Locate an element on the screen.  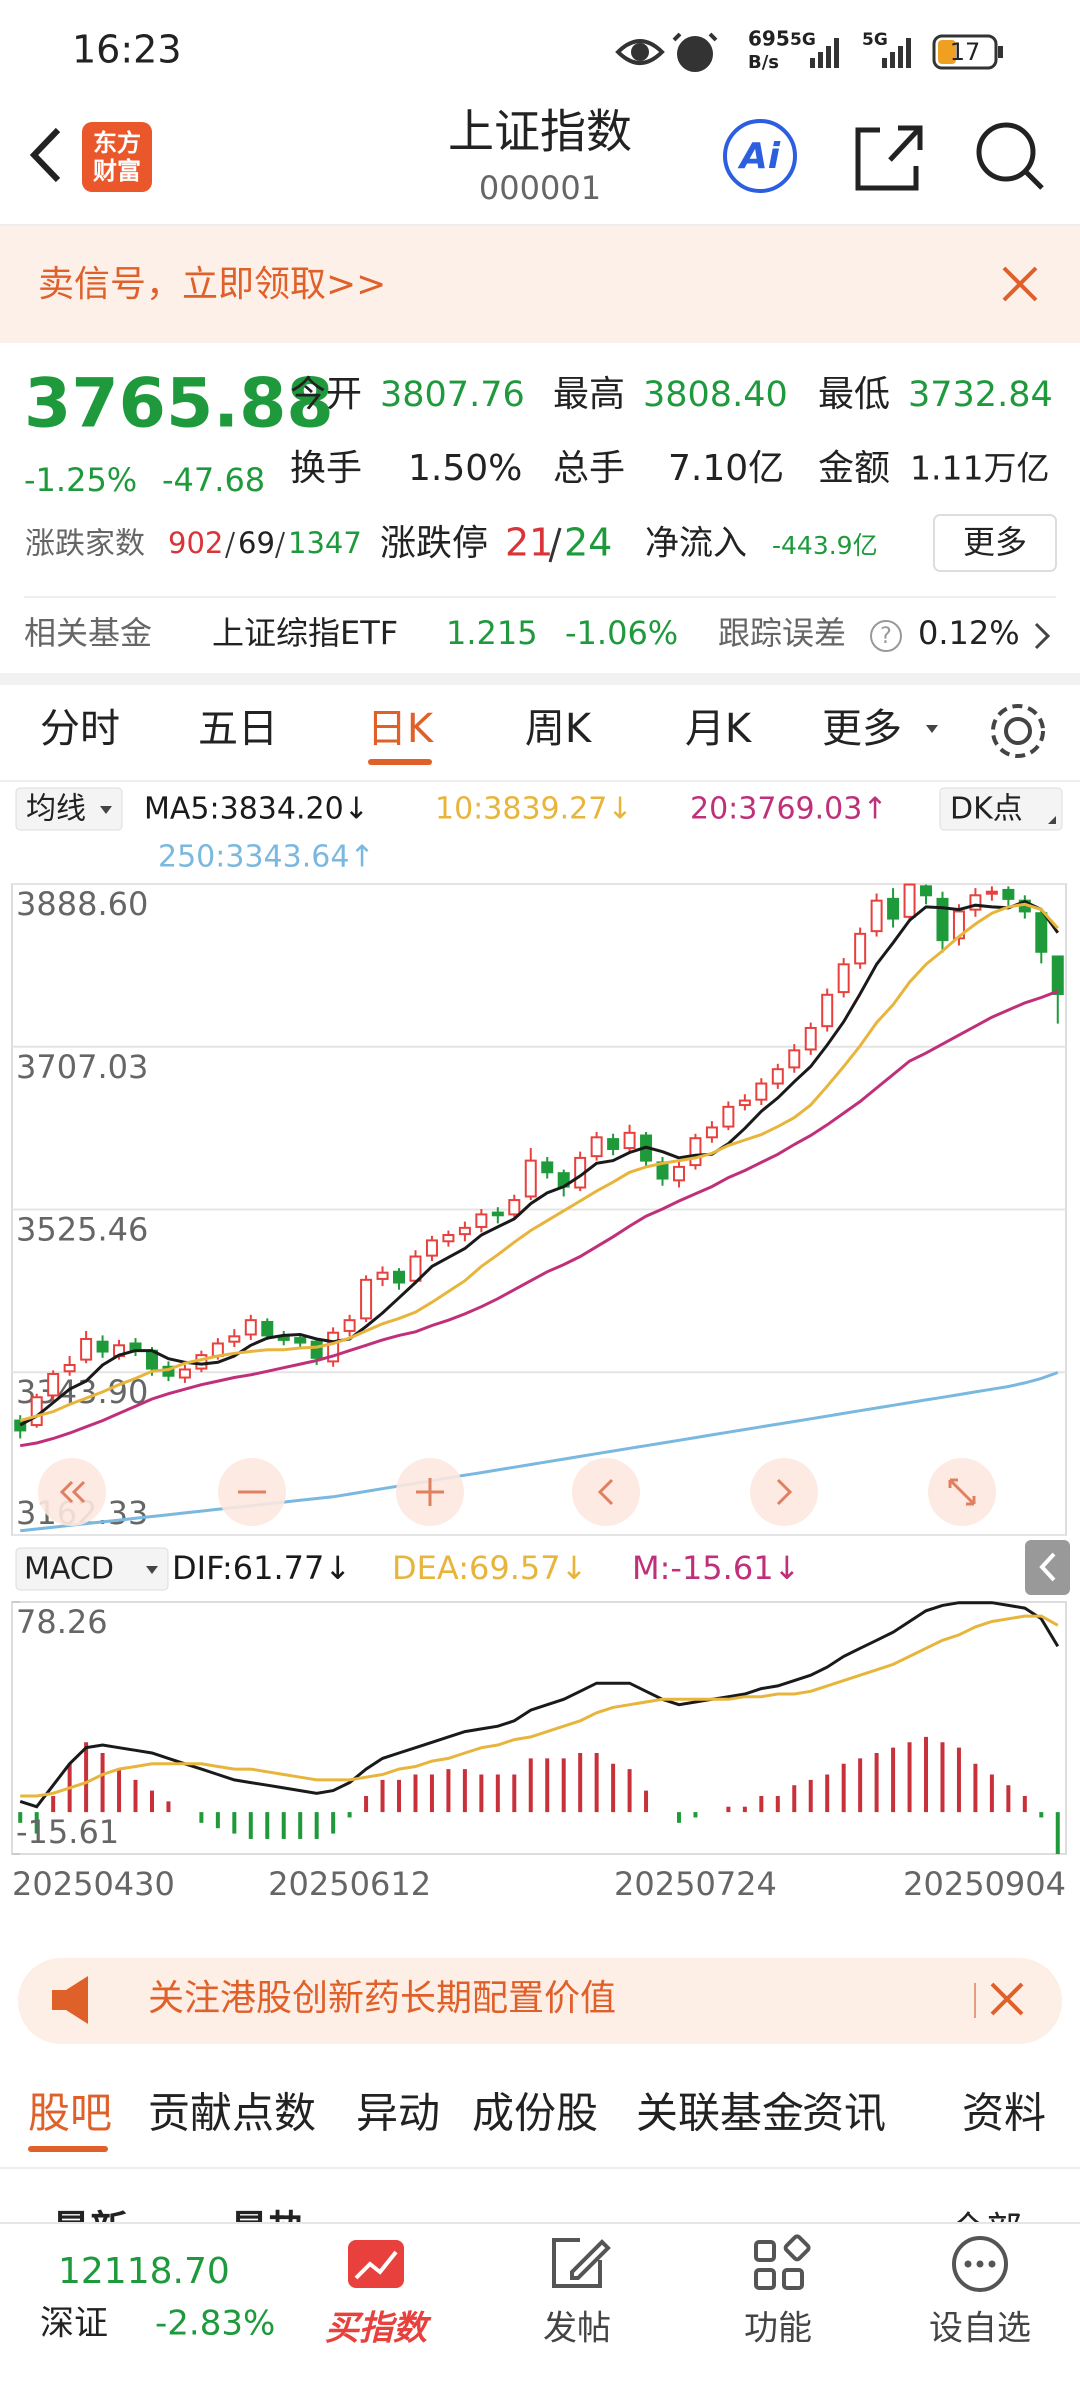
legend-entry: DEA:69.57↓ is located at coordinates (489, 1568).